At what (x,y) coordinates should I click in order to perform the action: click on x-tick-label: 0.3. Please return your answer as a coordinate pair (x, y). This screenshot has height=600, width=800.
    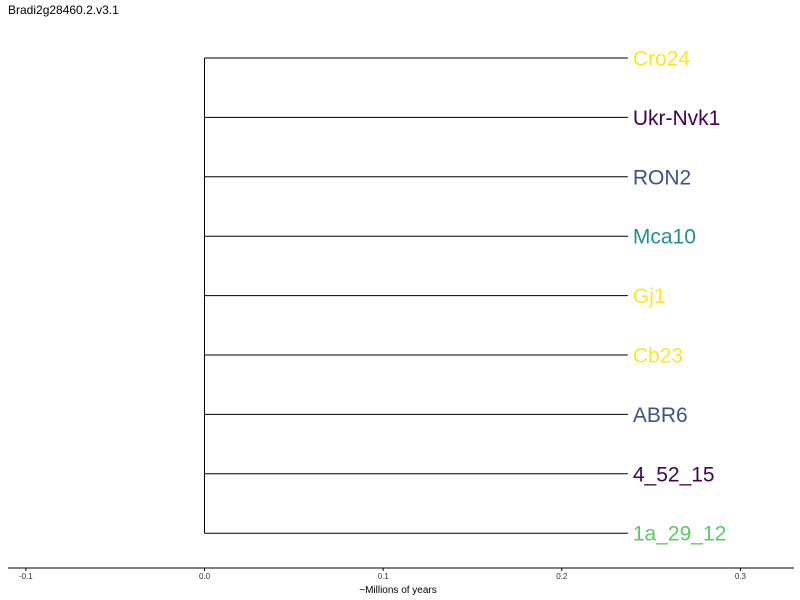
    Looking at the image, I should click on (741, 576).